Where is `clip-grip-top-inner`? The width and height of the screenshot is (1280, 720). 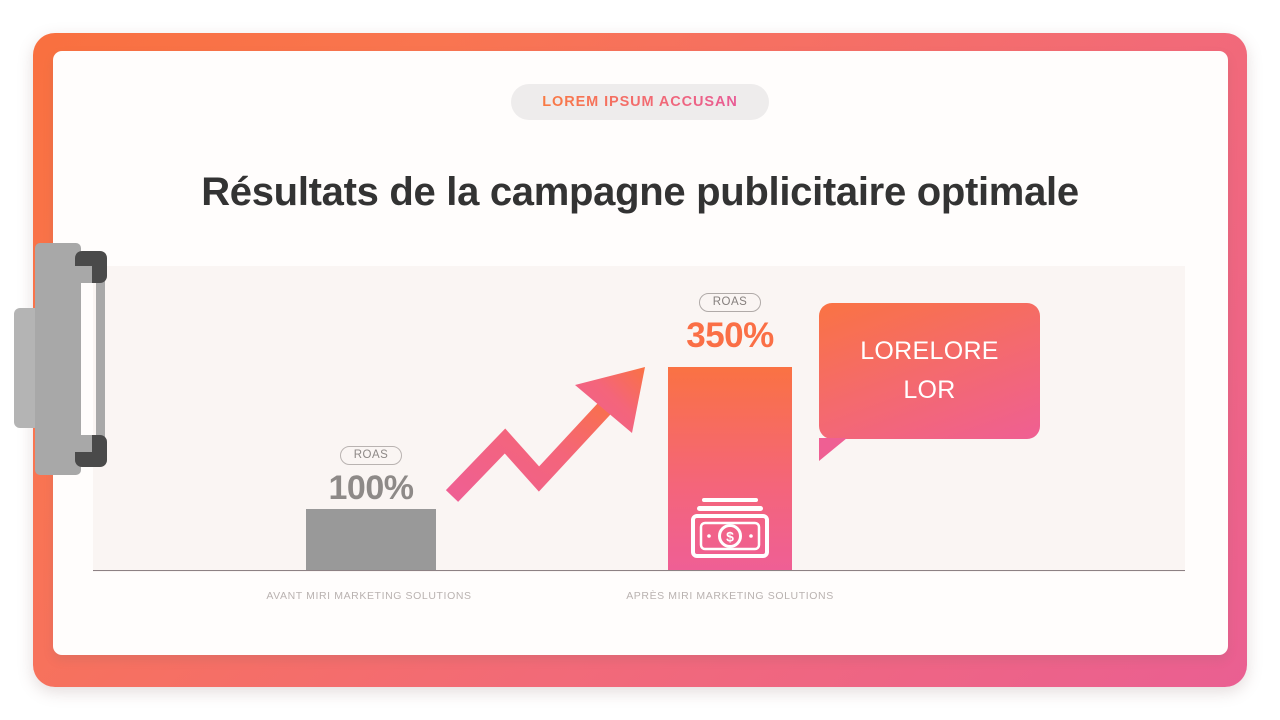
clip-grip-top-inner is located at coordinates (83, 274).